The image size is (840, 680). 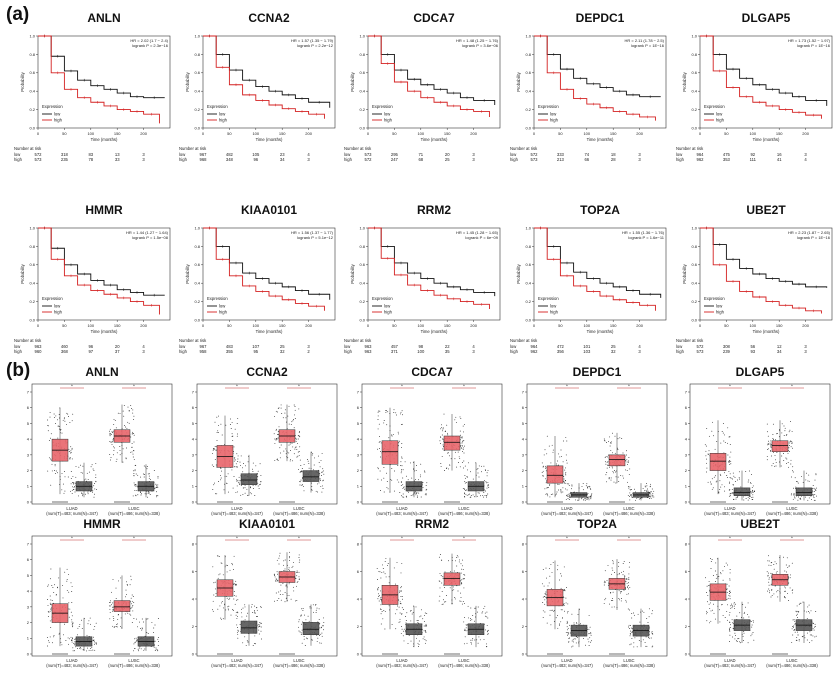 I want to click on y-tick-label: 6, so click(x=523, y=571).